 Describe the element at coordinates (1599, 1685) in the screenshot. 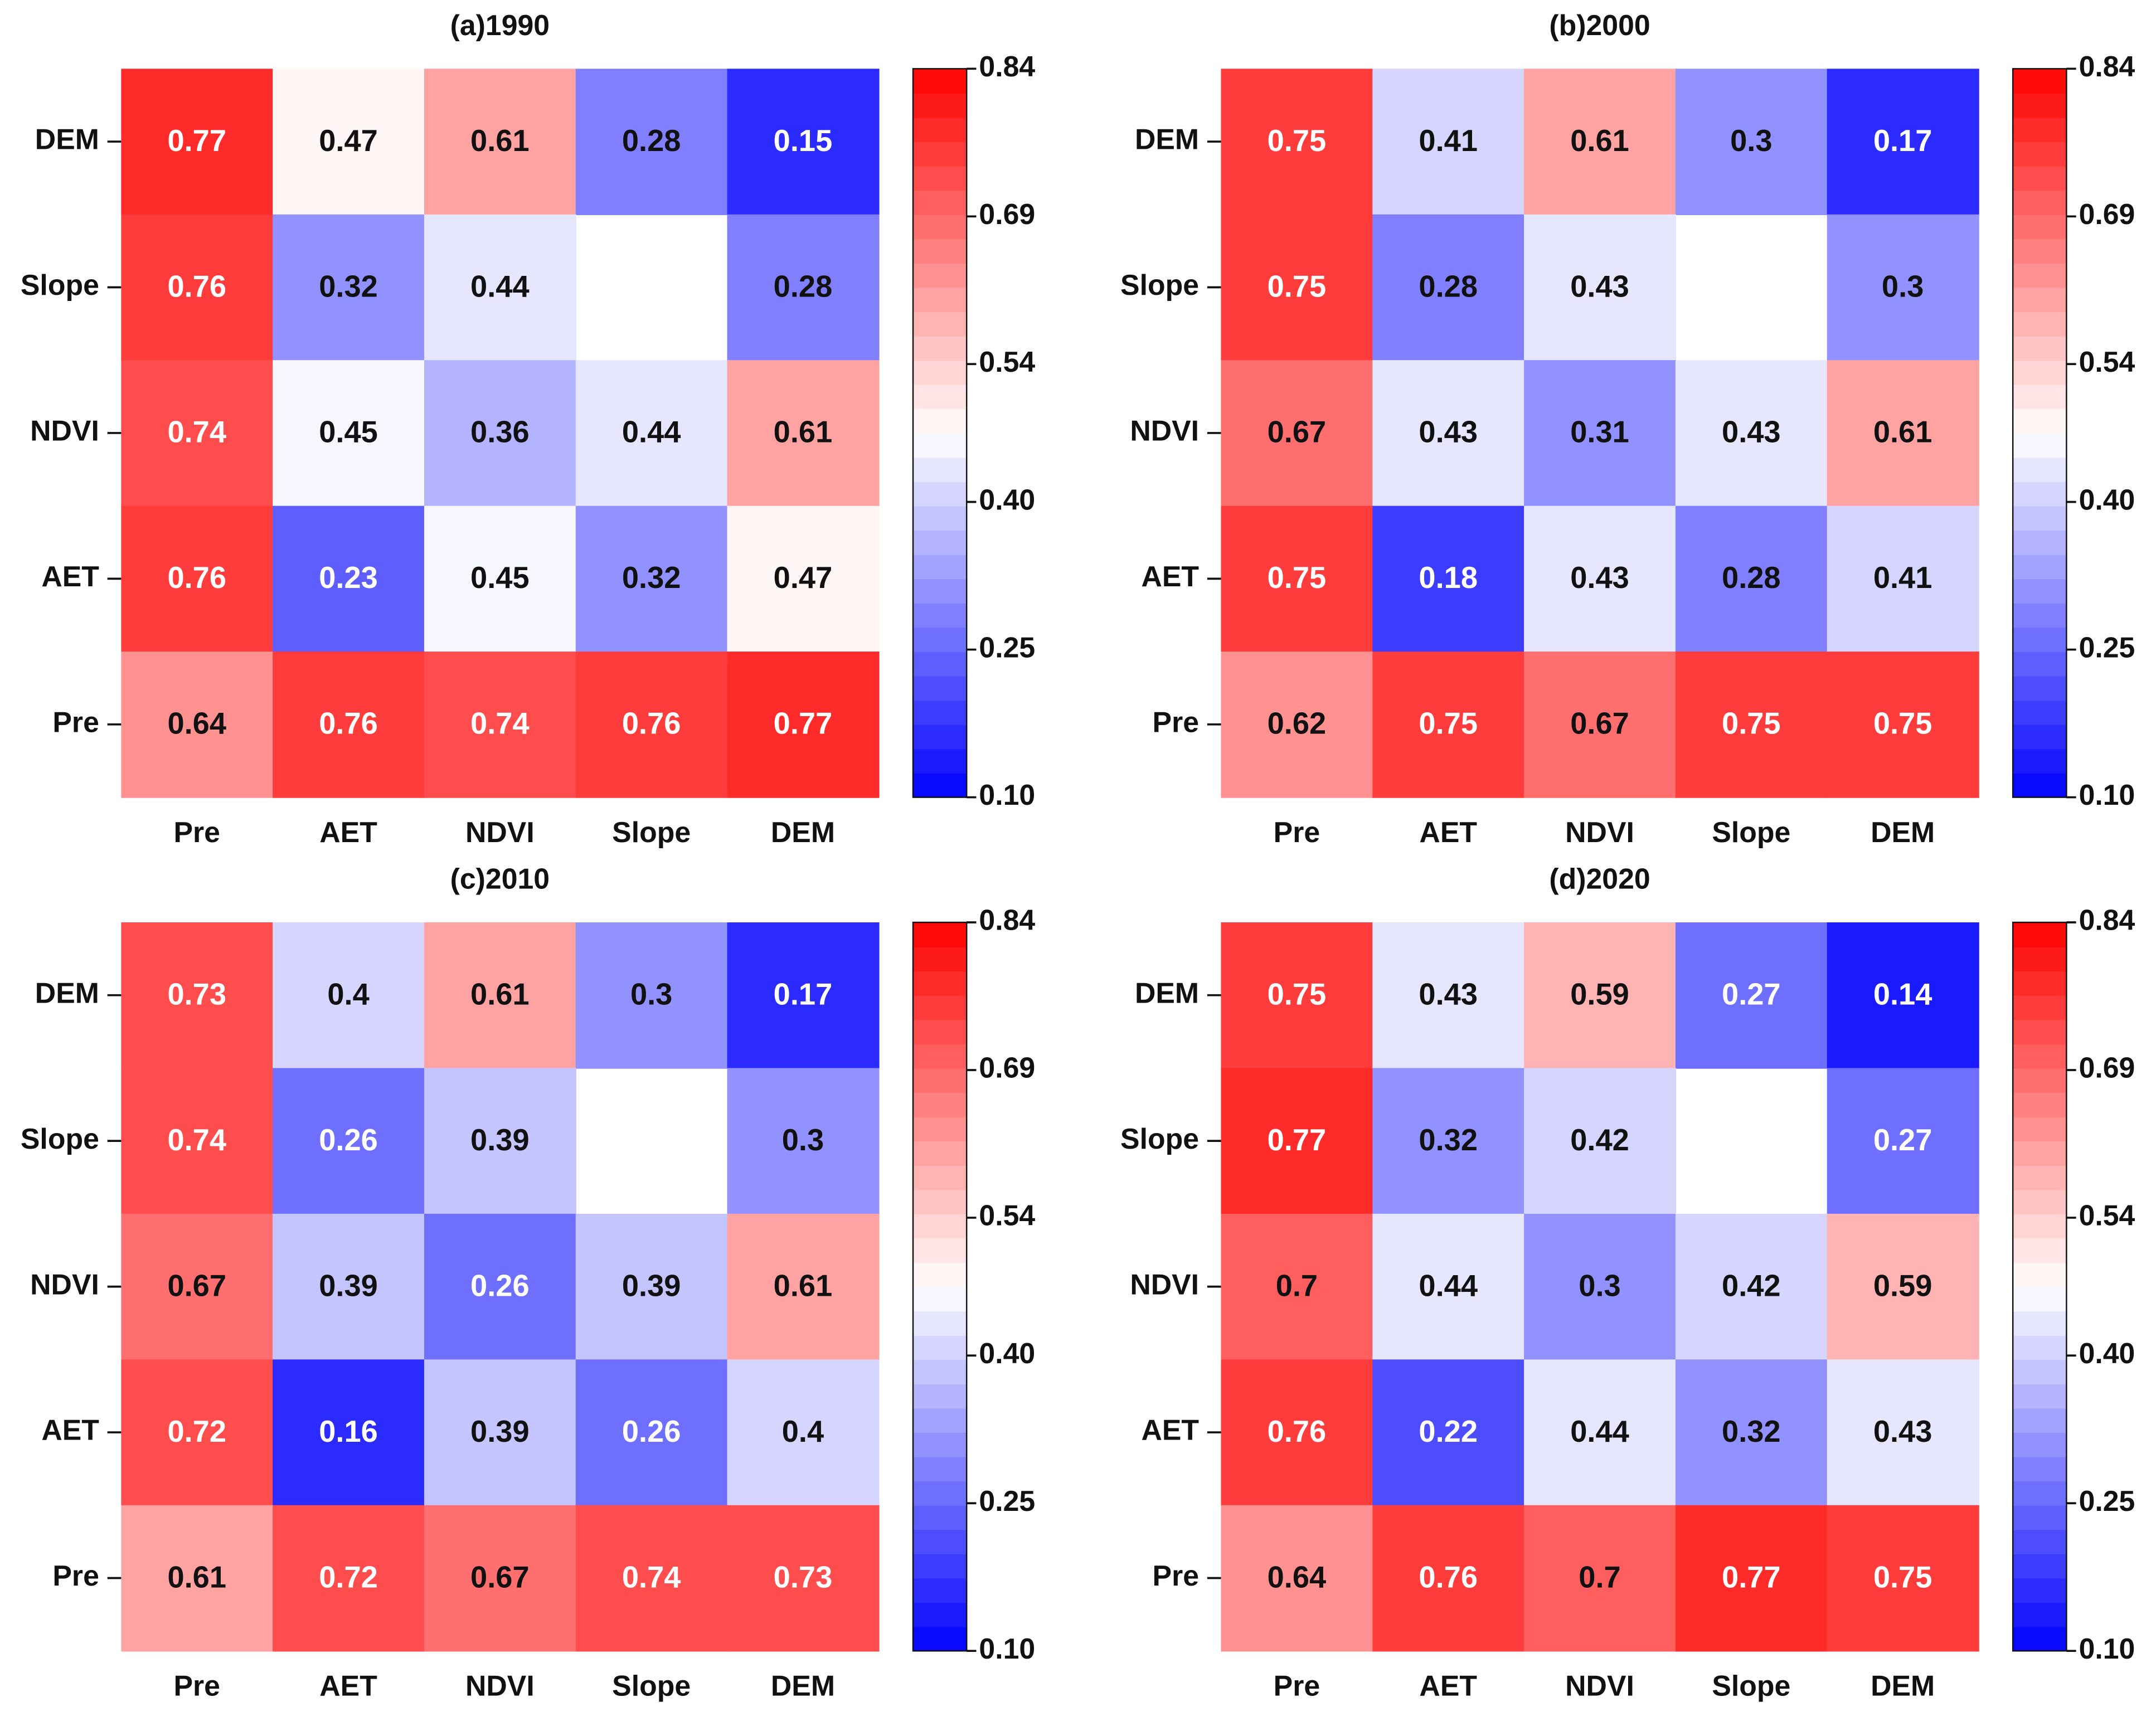

I see `x-tick-label: NDVI` at that location.